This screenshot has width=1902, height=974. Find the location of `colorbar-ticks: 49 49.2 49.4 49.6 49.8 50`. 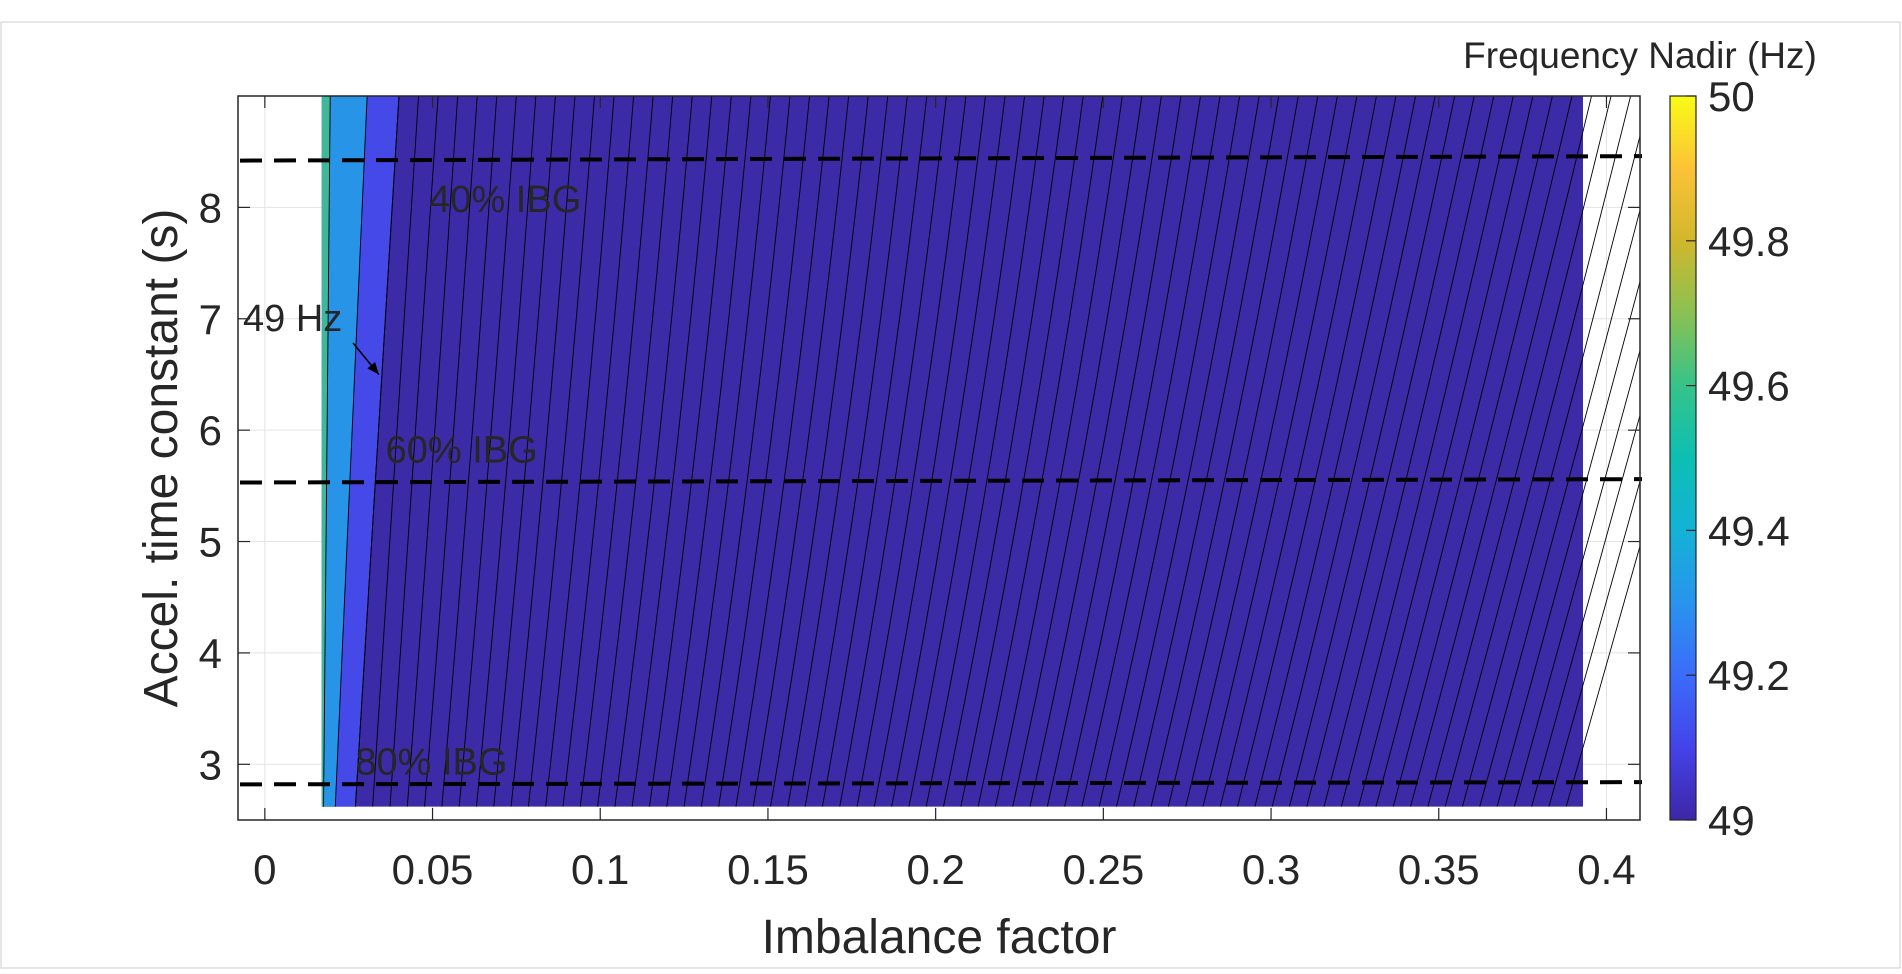

colorbar-ticks: 49 49.2 49.4 49.6 49.8 50 is located at coordinates (1738, 458).